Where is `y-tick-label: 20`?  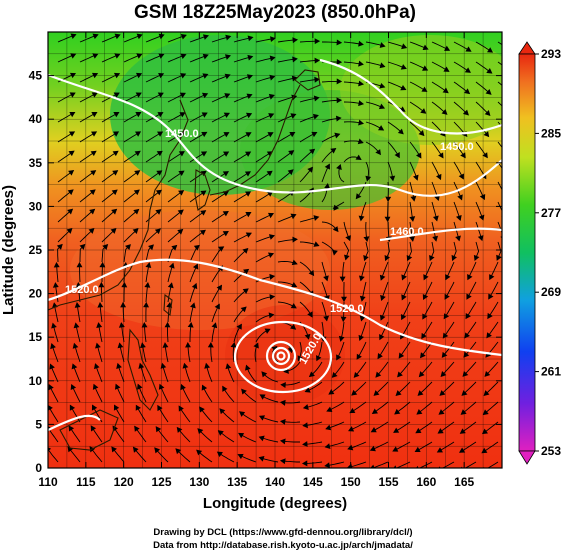 y-tick-label: 20 is located at coordinates (36, 294).